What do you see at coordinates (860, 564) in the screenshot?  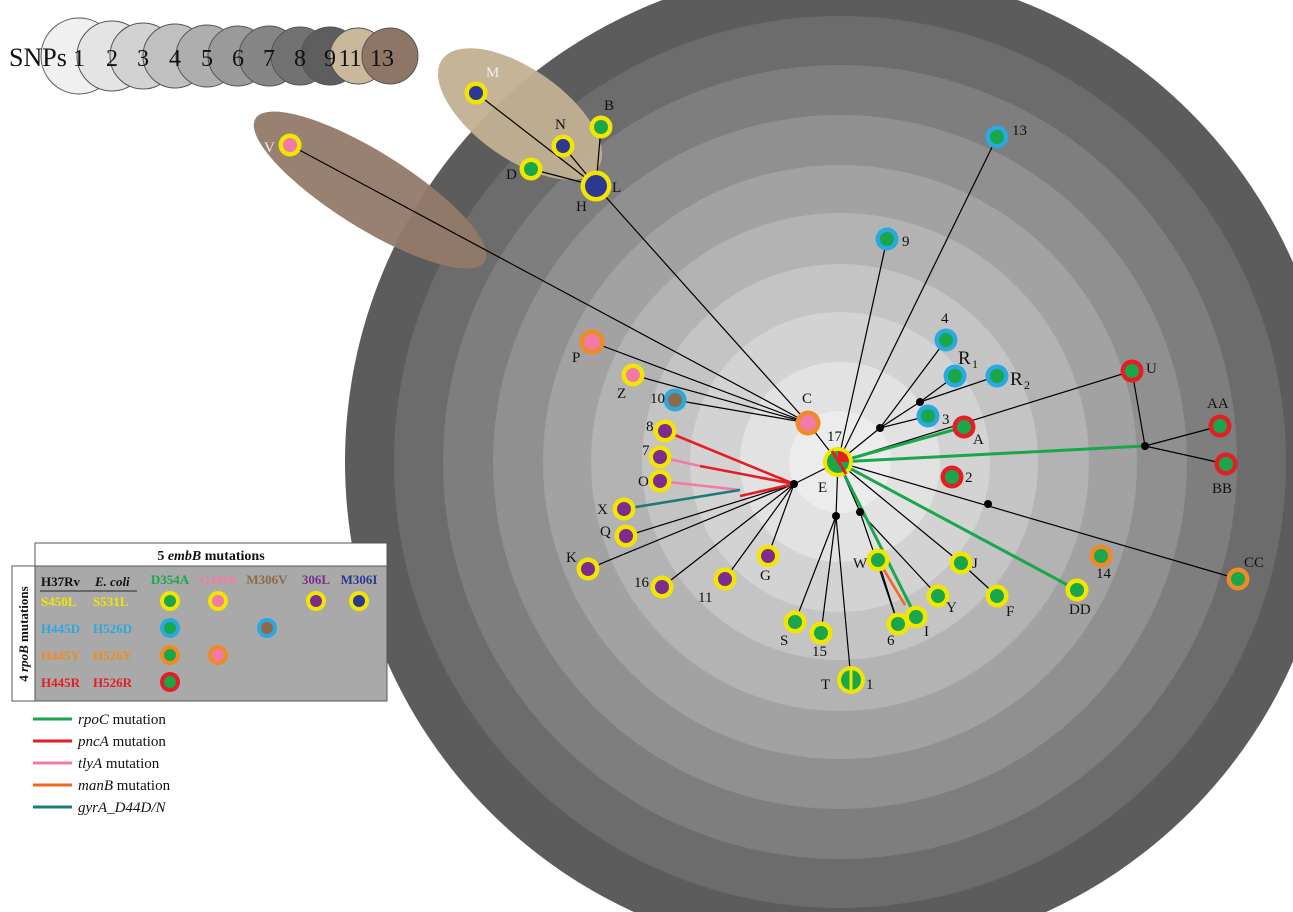 I see `node-label-w: W` at bounding box center [860, 564].